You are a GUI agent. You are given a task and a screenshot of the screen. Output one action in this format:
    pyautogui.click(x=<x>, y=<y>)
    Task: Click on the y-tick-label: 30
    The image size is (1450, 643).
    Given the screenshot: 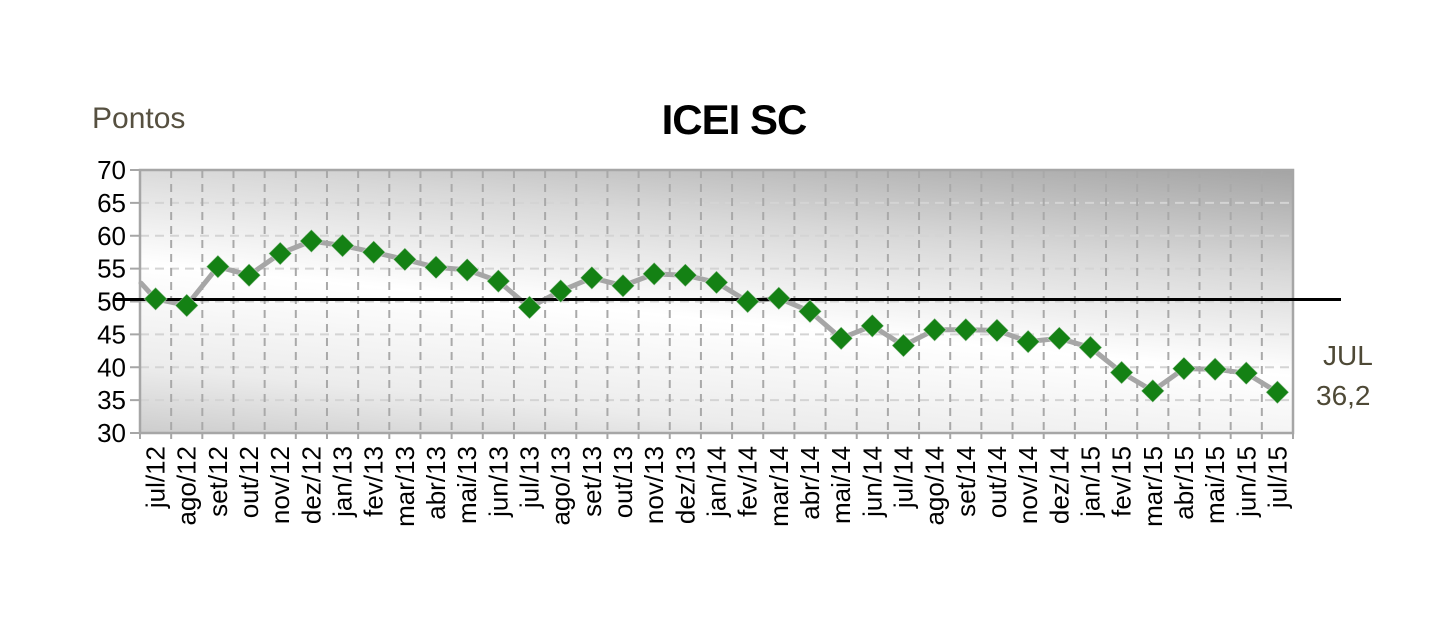 What is the action you would take?
    pyautogui.click(x=111, y=433)
    